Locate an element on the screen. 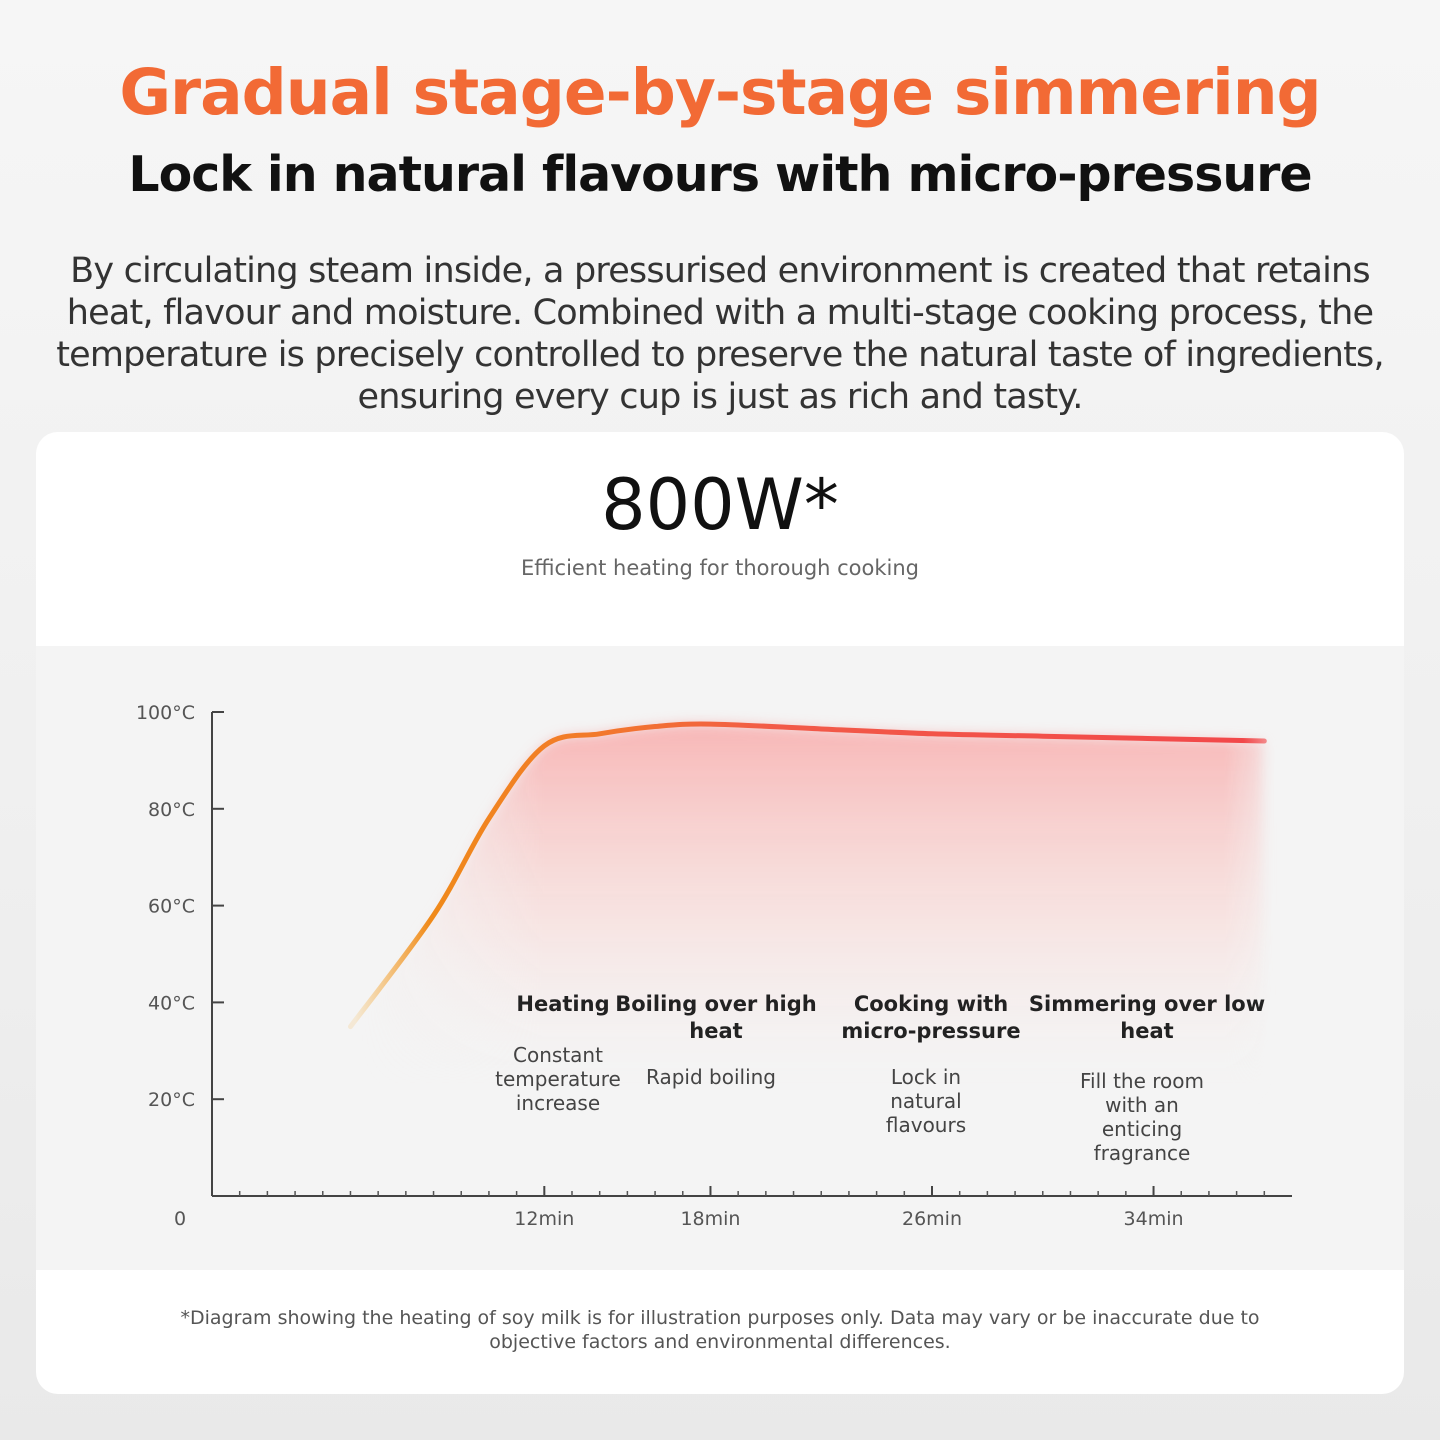 This screenshot has height=1440, width=1440. x-axis-labels: 12min 18min 26min 34min is located at coordinates (848, 1219).